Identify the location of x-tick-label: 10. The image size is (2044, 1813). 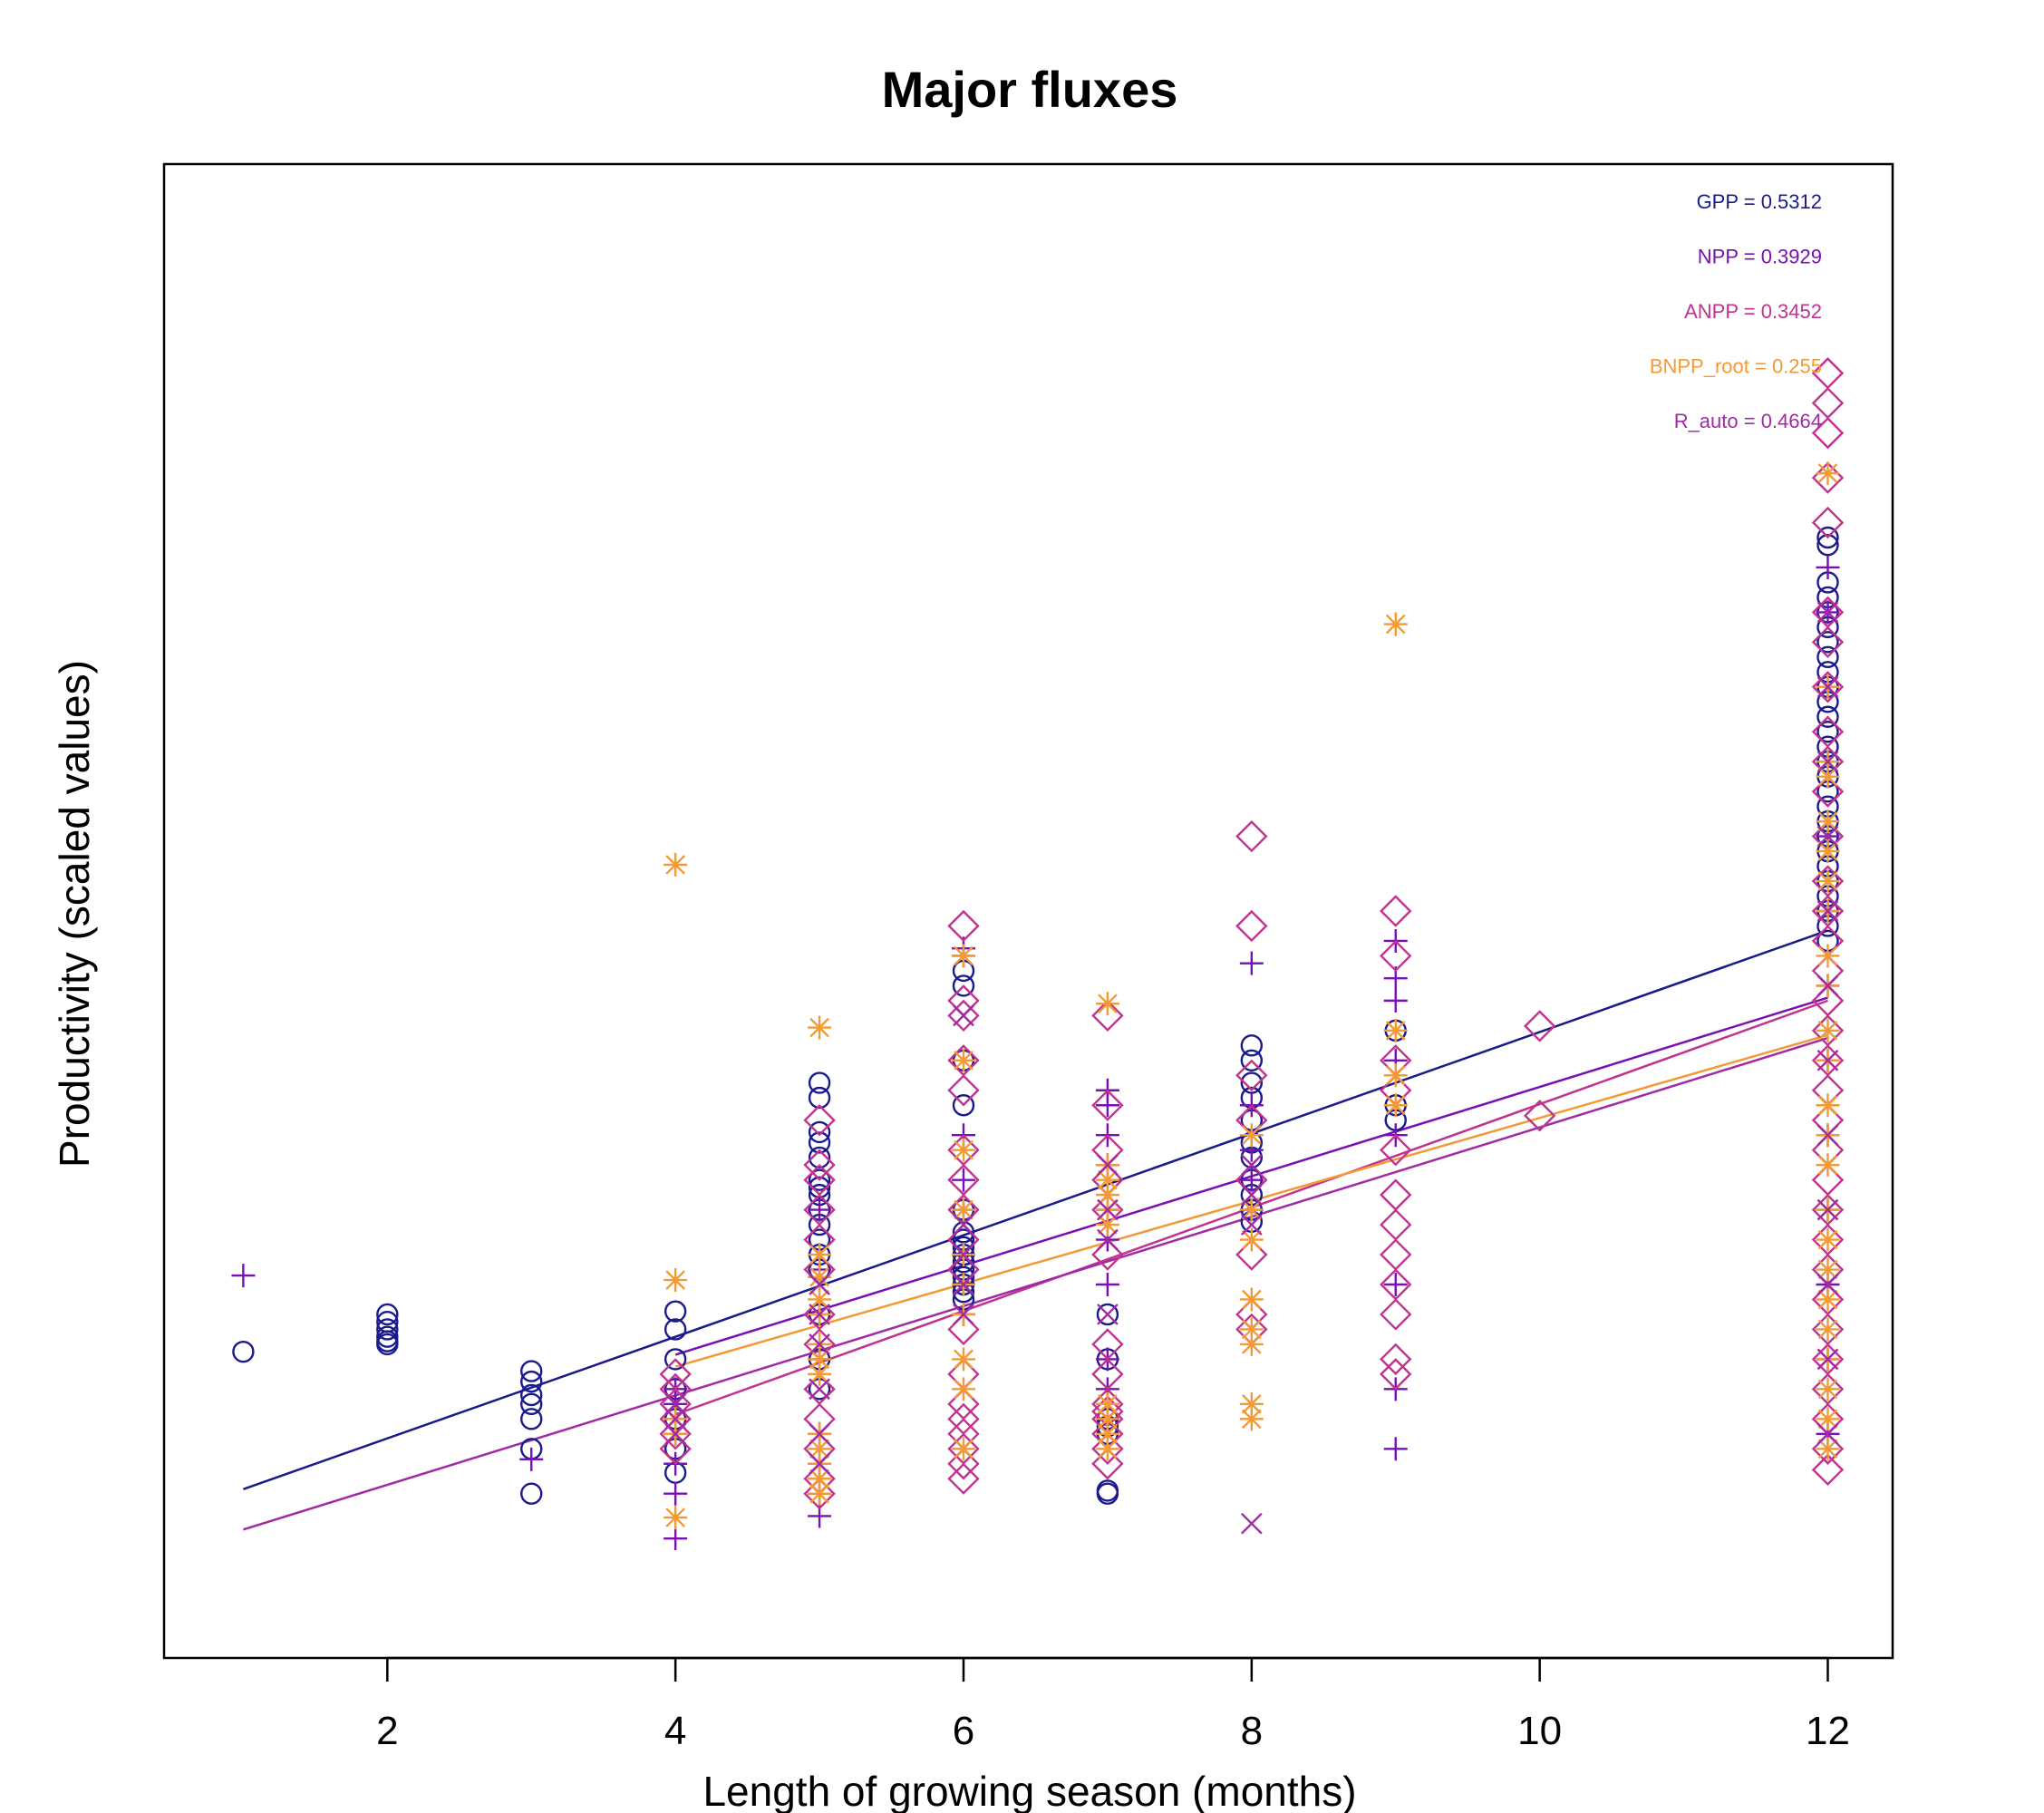
(1539, 1731).